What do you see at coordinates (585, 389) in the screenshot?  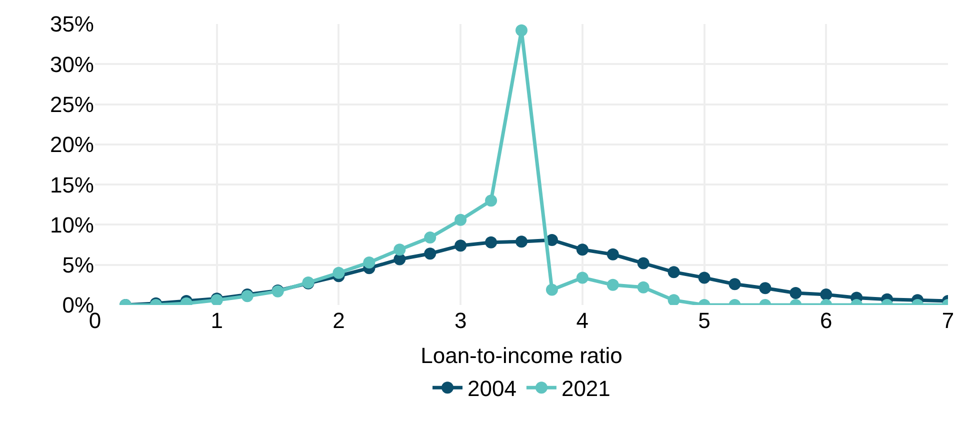 I see `legend-label: 2021` at bounding box center [585, 389].